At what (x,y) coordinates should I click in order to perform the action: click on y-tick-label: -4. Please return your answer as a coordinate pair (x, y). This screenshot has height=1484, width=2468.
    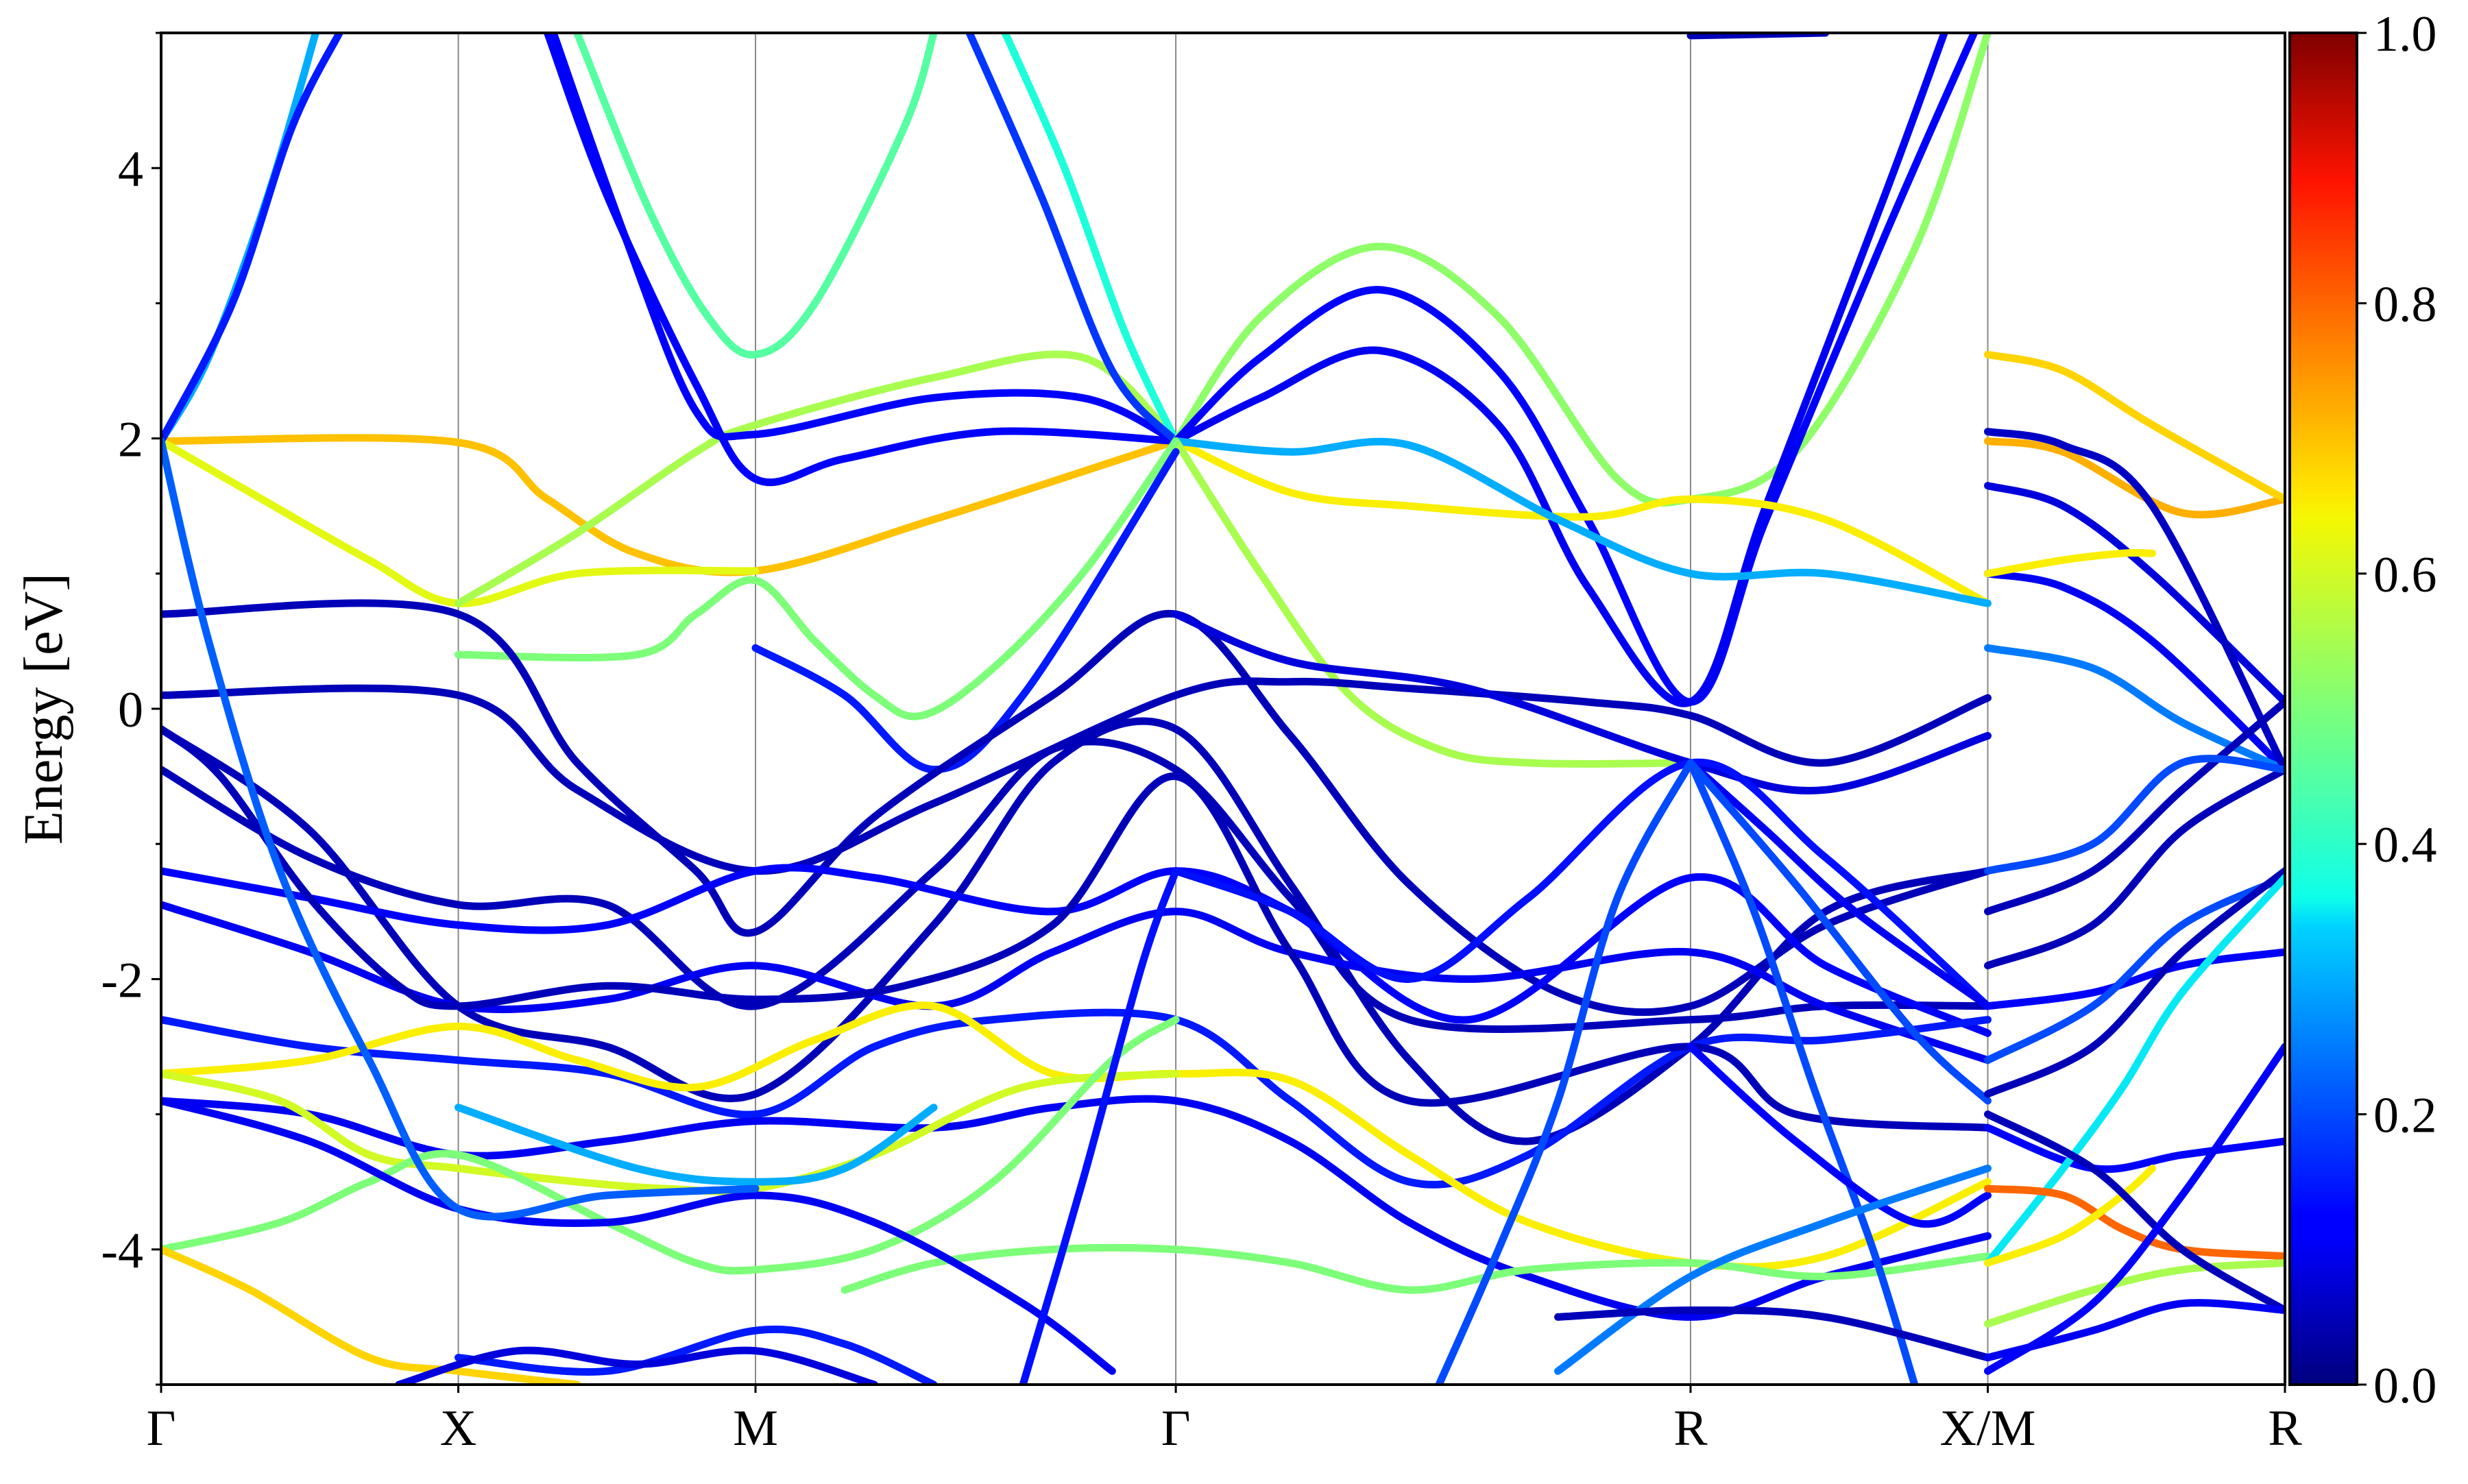
    Looking at the image, I should click on (122, 1251).